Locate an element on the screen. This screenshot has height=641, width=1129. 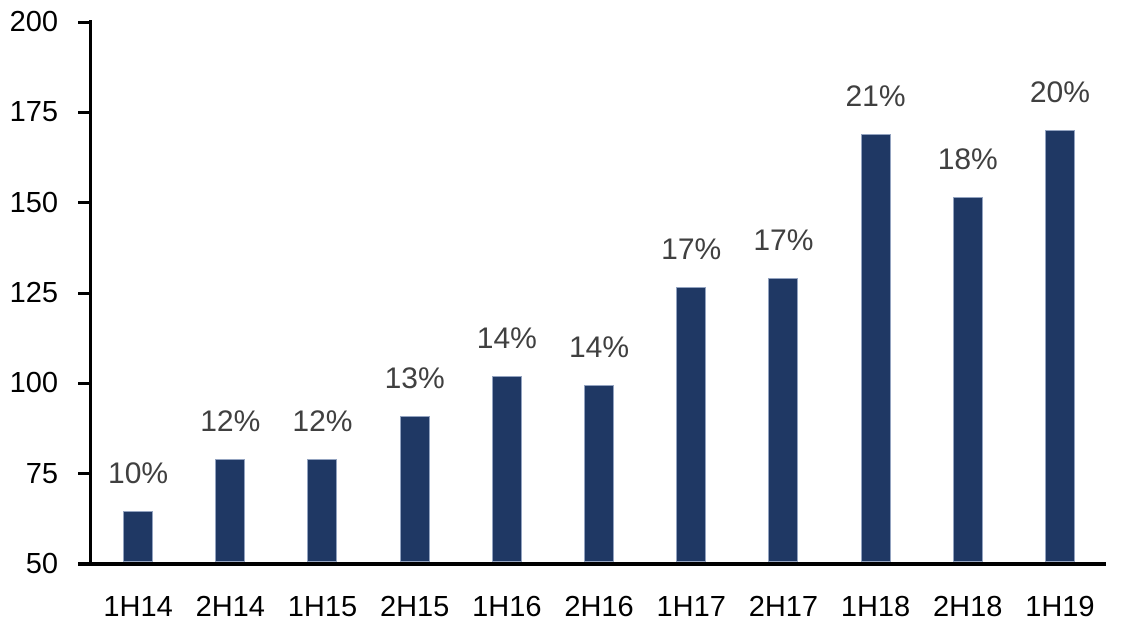
bar-value-label-1H19: 20% is located at coordinates (1059, 93).